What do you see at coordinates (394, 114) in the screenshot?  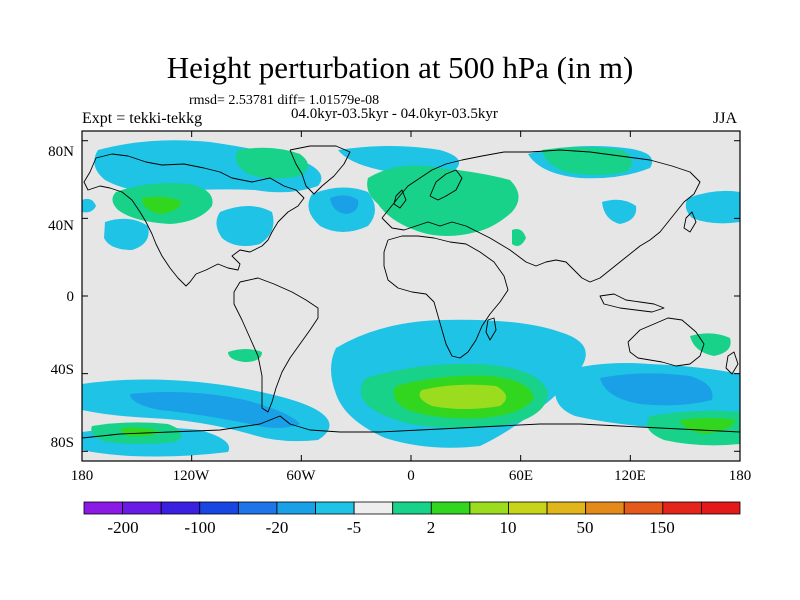 I see `period-label: 04.0kyr-03.5kyr - 04.0kyr-03.5kyr` at bounding box center [394, 114].